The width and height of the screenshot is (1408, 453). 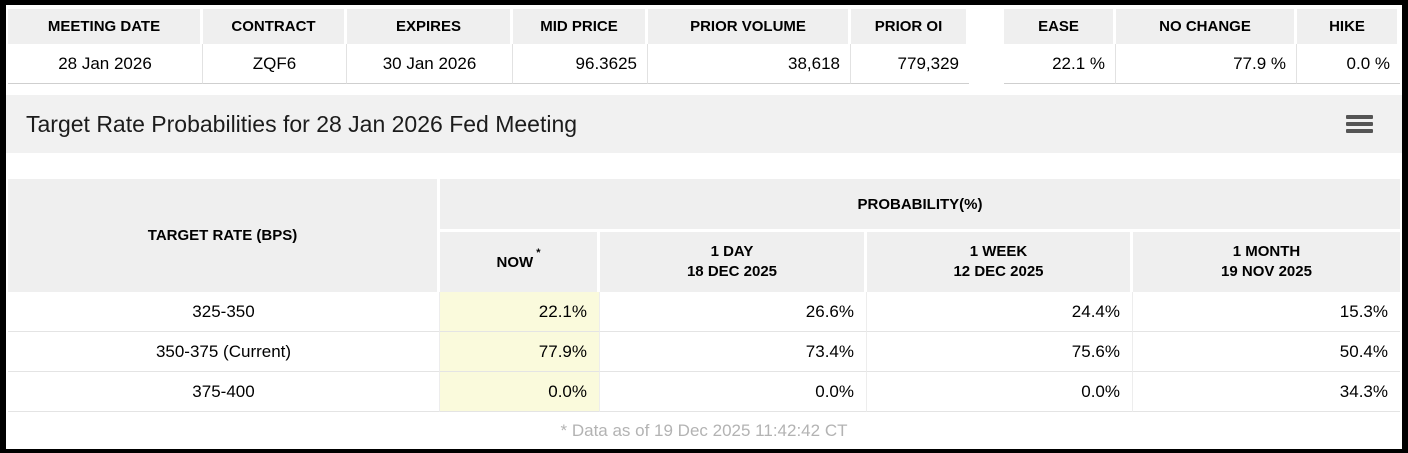 What do you see at coordinates (1348, 64) in the screenshot?
I see `hike-value: 0.0 %` at bounding box center [1348, 64].